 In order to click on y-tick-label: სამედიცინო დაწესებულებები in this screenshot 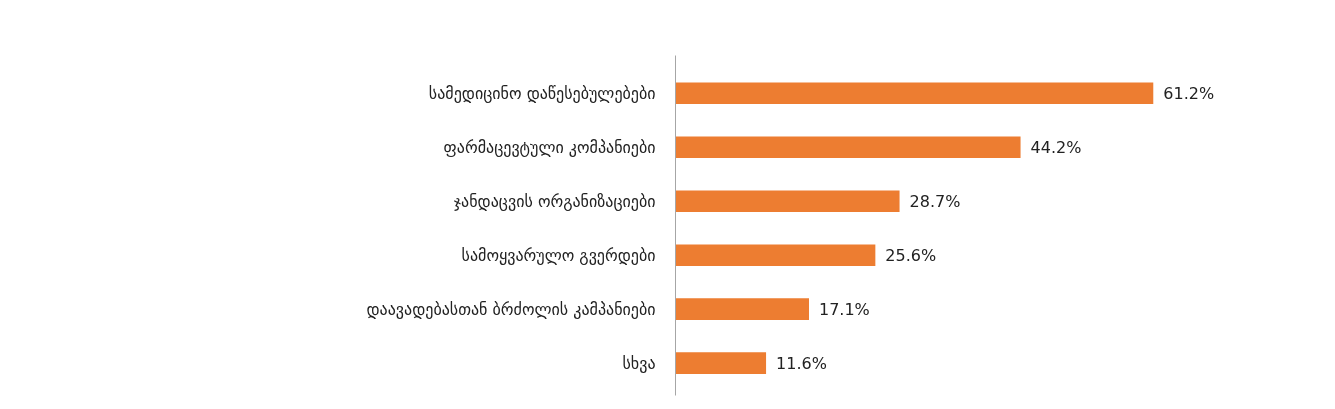, I will do `click(542, 93)`.